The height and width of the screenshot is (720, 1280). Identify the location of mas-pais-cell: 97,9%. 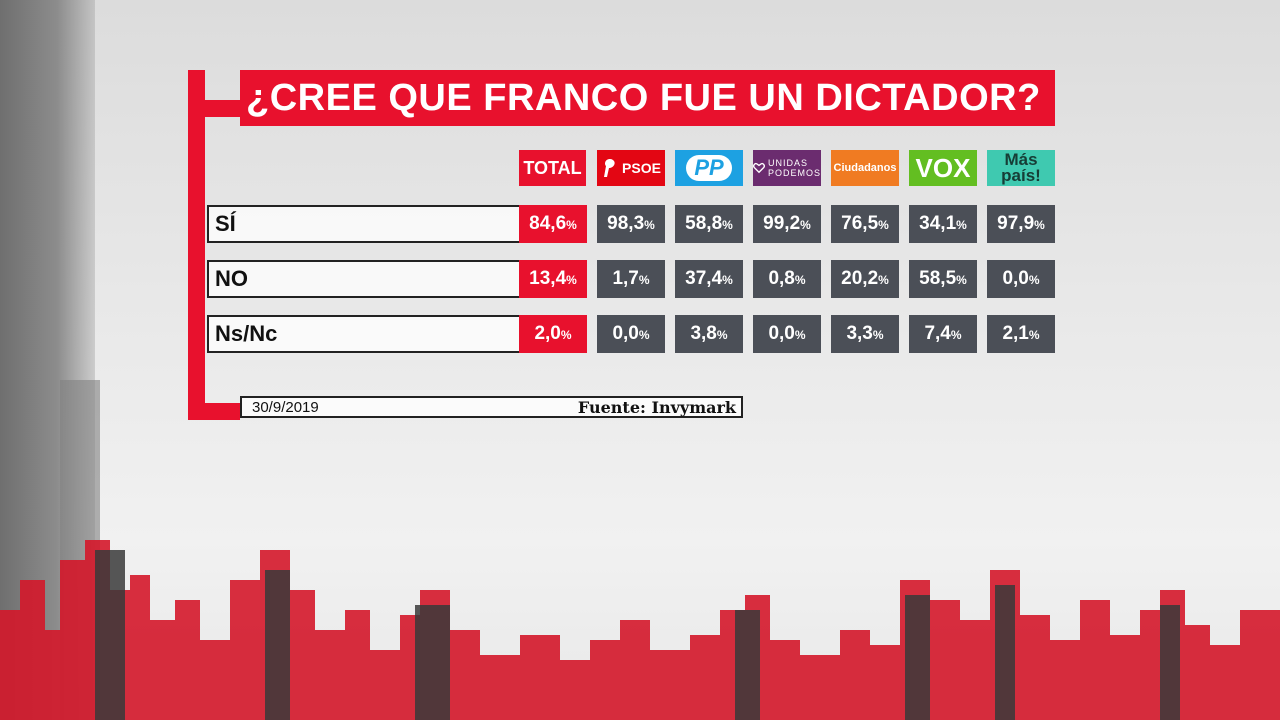
(1021, 224).